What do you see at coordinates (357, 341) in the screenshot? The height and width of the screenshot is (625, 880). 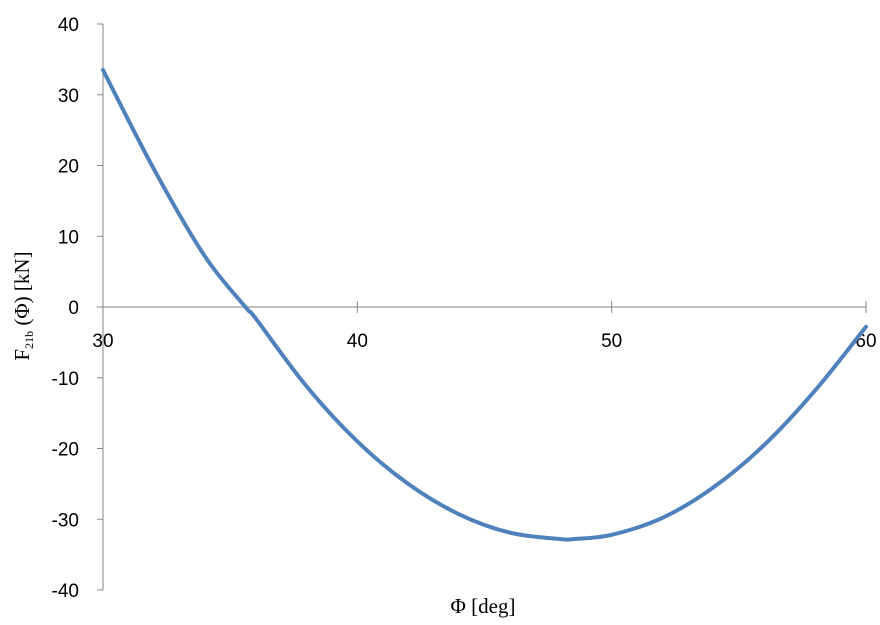 I see `x-tick-label: 40` at bounding box center [357, 341].